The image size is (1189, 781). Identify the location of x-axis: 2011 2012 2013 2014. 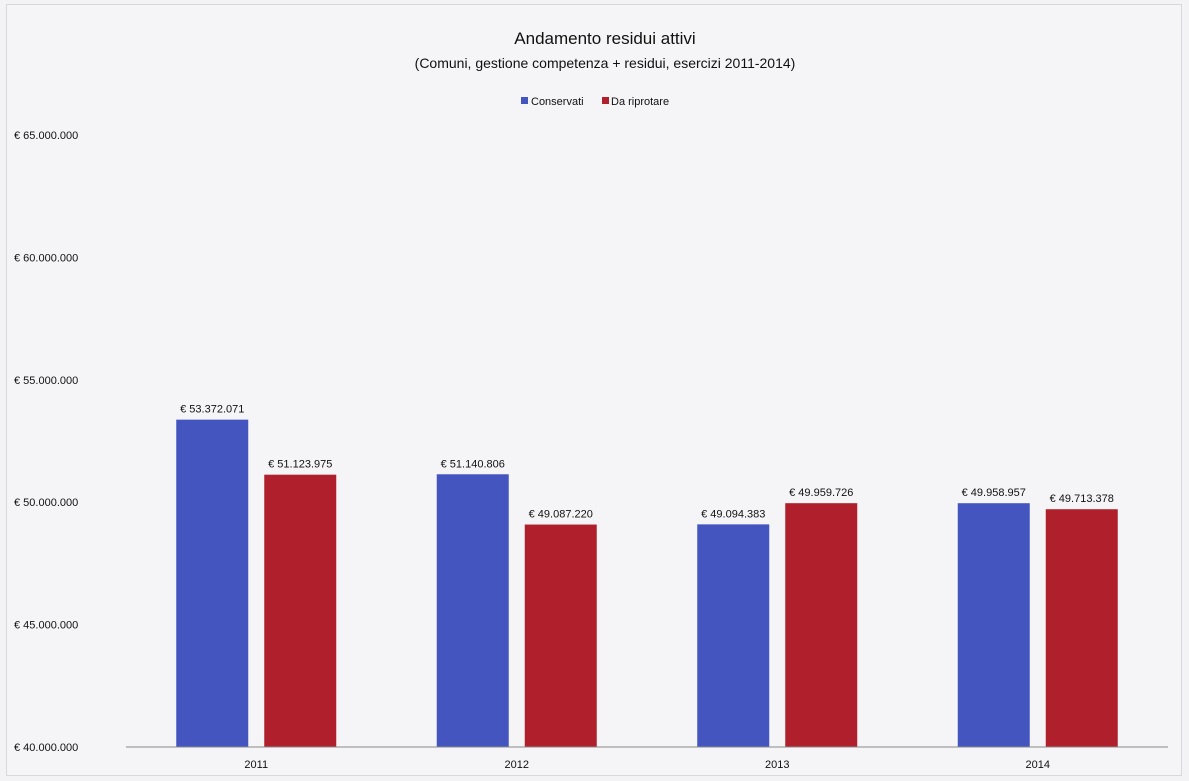
(647, 758).